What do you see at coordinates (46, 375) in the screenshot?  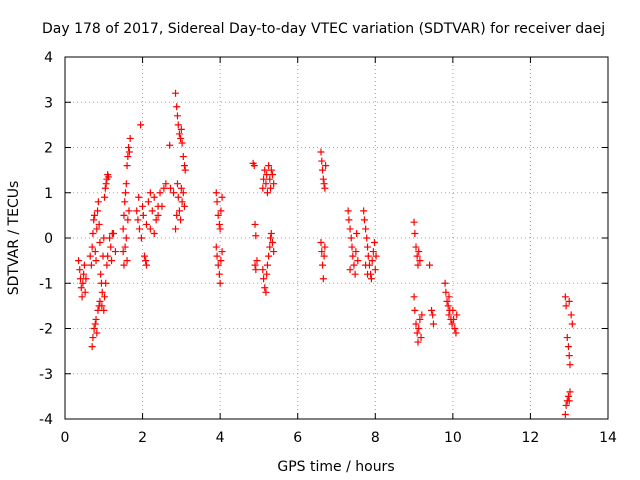 I see `y-tick-label: -3` at bounding box center [46, 375].